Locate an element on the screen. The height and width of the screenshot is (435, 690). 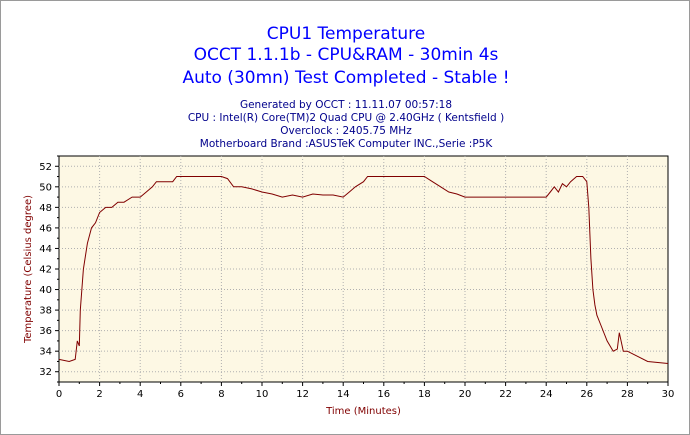
x-tick-label: 2 is located at coordinates (99, 394).